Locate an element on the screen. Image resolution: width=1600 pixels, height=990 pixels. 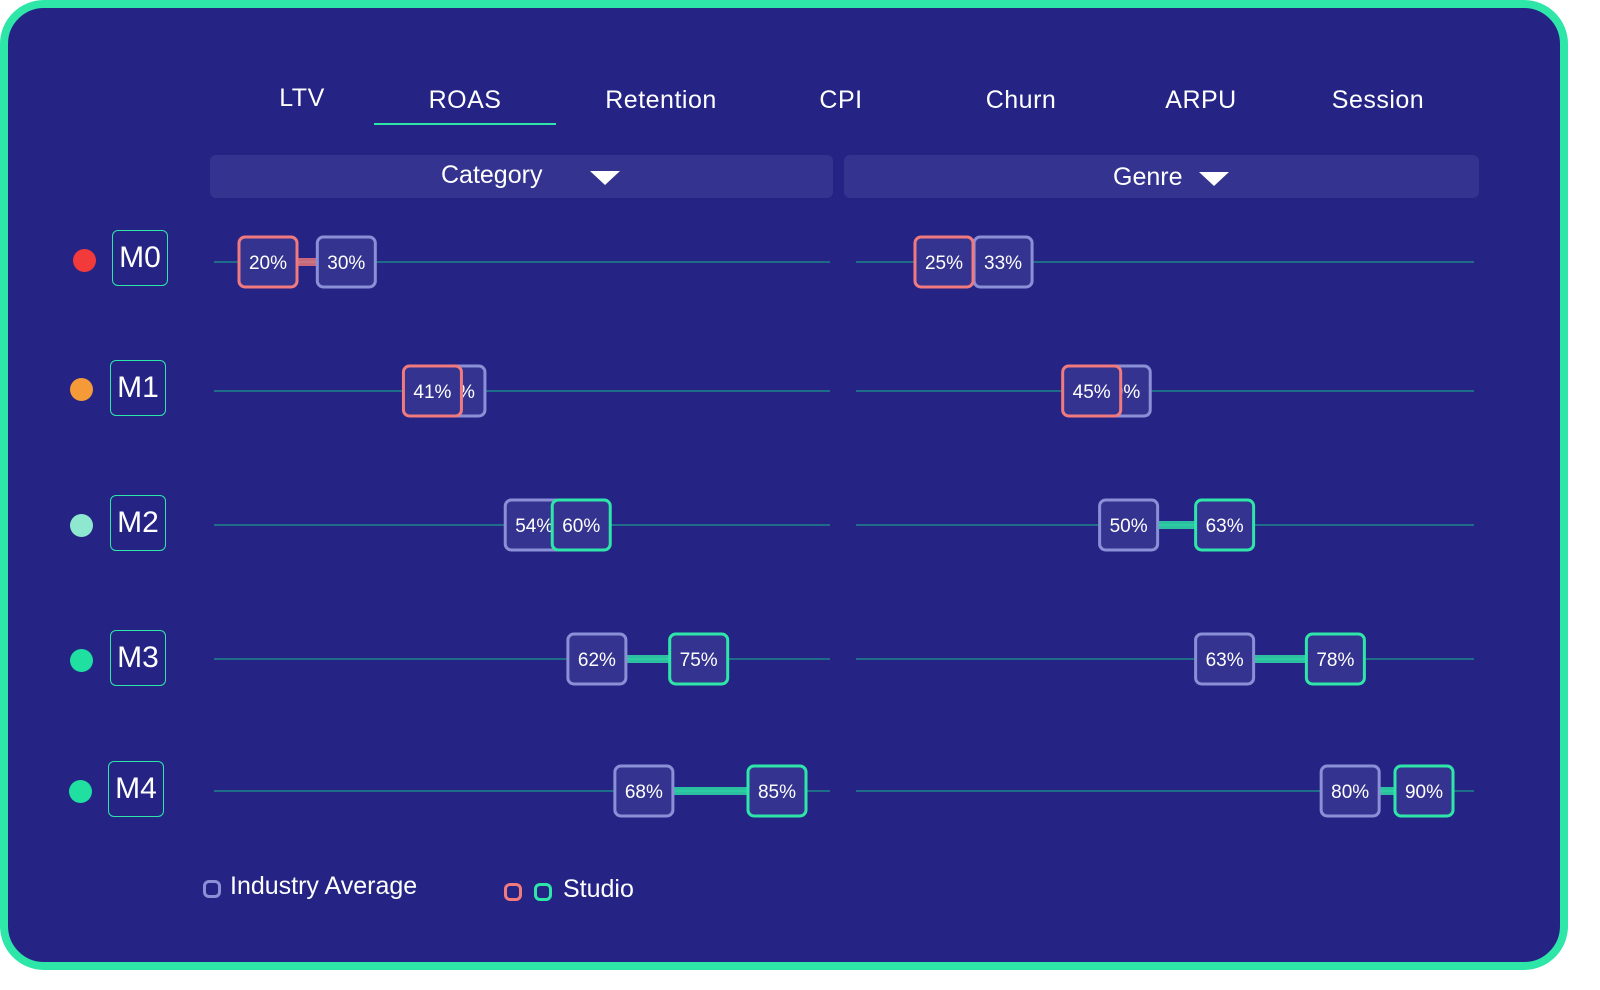
tab-session: Session is located at coordinates (1378, 100).